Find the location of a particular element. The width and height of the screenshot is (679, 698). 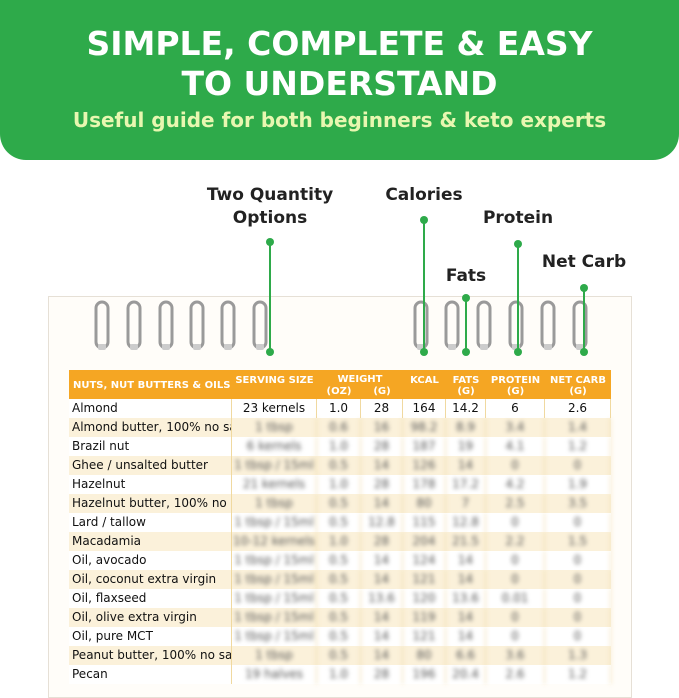

column-header: NET CARB (G) is located at coordinates (578, 386).